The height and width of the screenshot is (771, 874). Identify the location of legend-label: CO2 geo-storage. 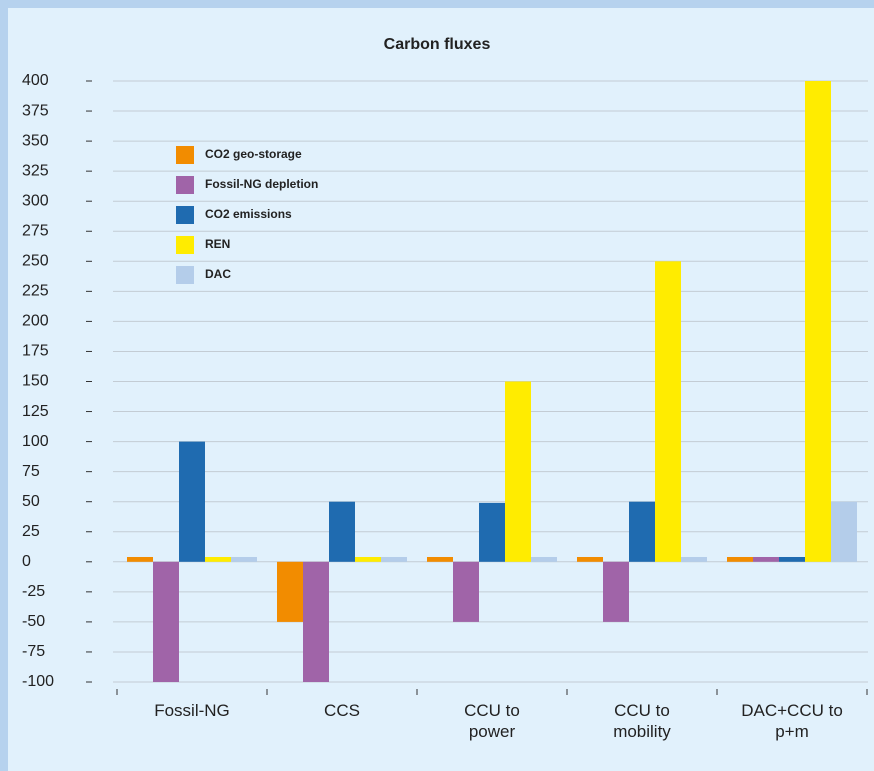
(253, 154).